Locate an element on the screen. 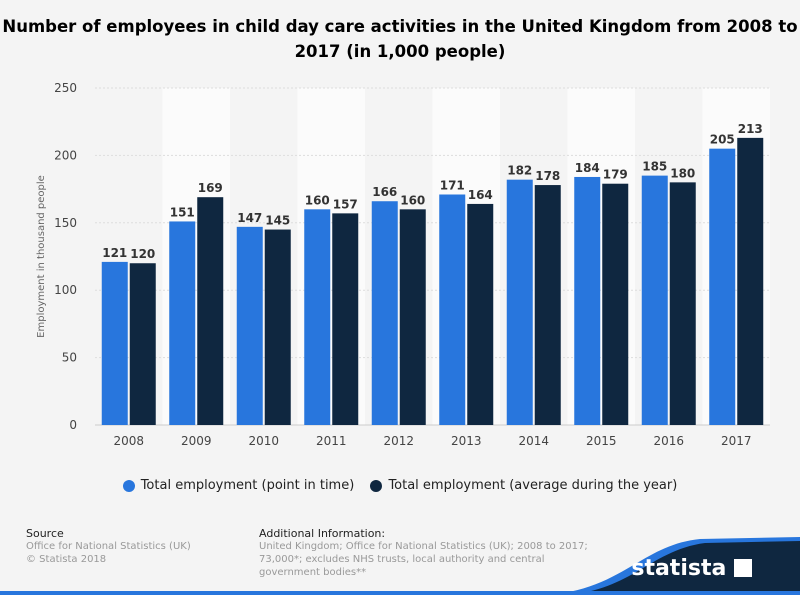 This screenshot has height=595, width=800. y-axis-label: Employment in thousand people is located at coordinates (41, 256).